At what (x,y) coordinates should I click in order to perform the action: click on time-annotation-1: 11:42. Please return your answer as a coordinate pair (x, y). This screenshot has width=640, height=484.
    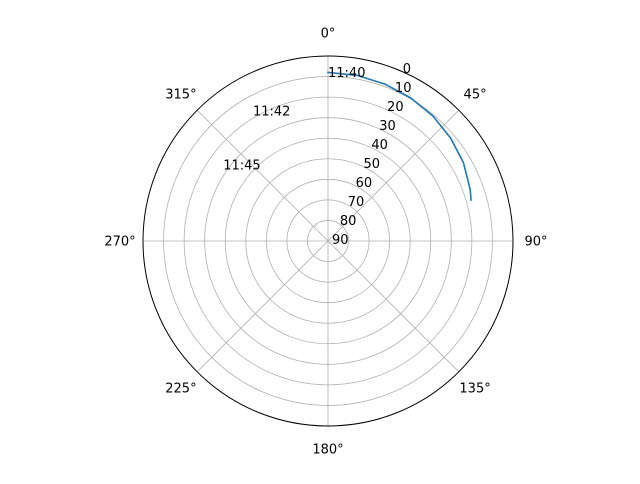
    Looking at the image, I should click on (271, 112).